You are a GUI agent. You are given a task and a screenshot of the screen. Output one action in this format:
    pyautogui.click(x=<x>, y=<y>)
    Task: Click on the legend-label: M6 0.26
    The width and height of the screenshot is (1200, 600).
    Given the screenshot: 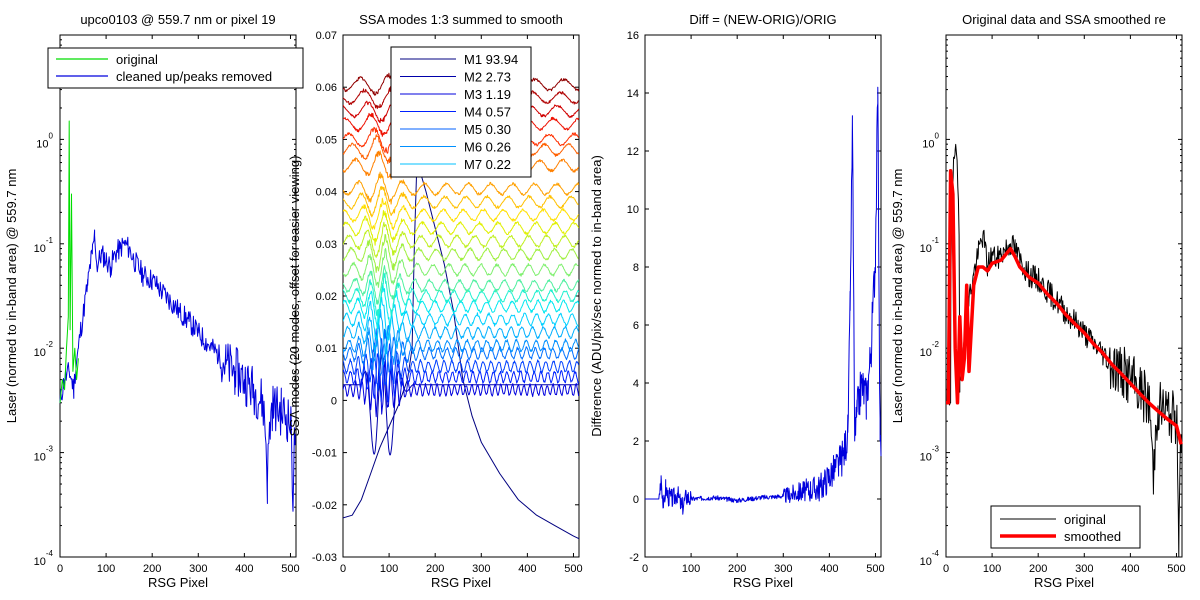 What is the action you would take?
    pyautogui.click(x=487, y=147)
    